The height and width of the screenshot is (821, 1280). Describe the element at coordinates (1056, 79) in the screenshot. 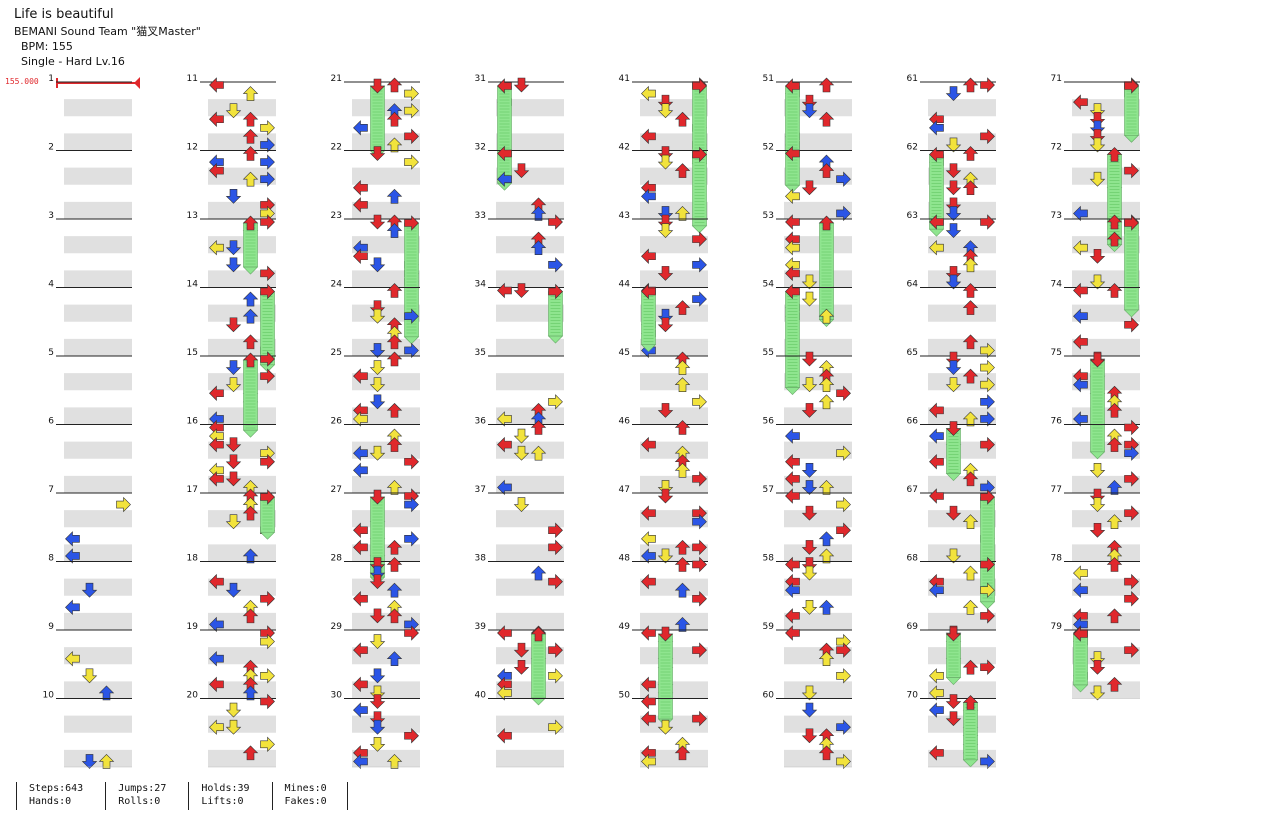

I see `measure-number: 71` at that location.